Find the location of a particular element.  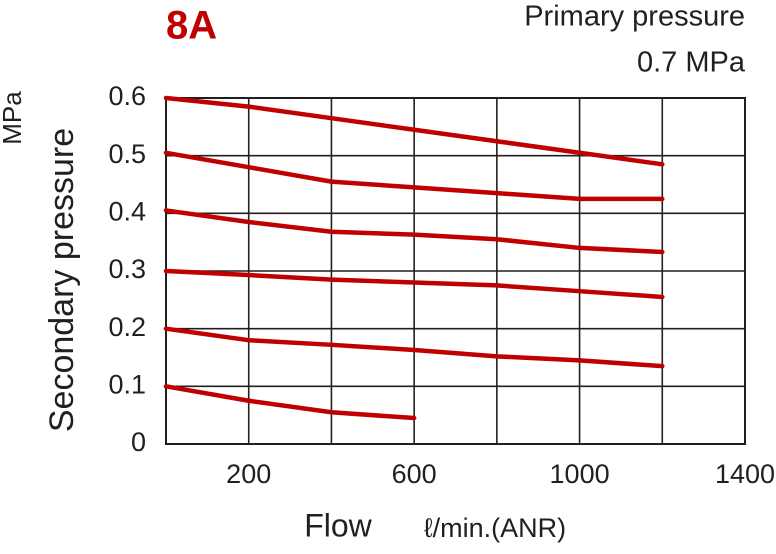

y-tick-label: 0 is located at coordinates (138, 442).